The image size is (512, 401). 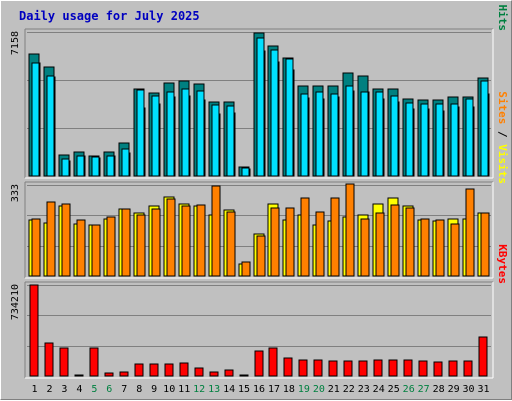 What do you see at coordinates (109, 389) in the screenshot?
I see `day-label-6: 6` at bounding box center [109, 389].